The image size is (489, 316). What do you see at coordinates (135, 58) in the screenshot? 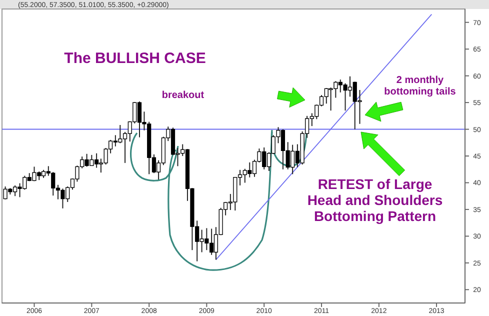
I see `annotation: The BULLISH CASE` at bounding box center [135, 58].